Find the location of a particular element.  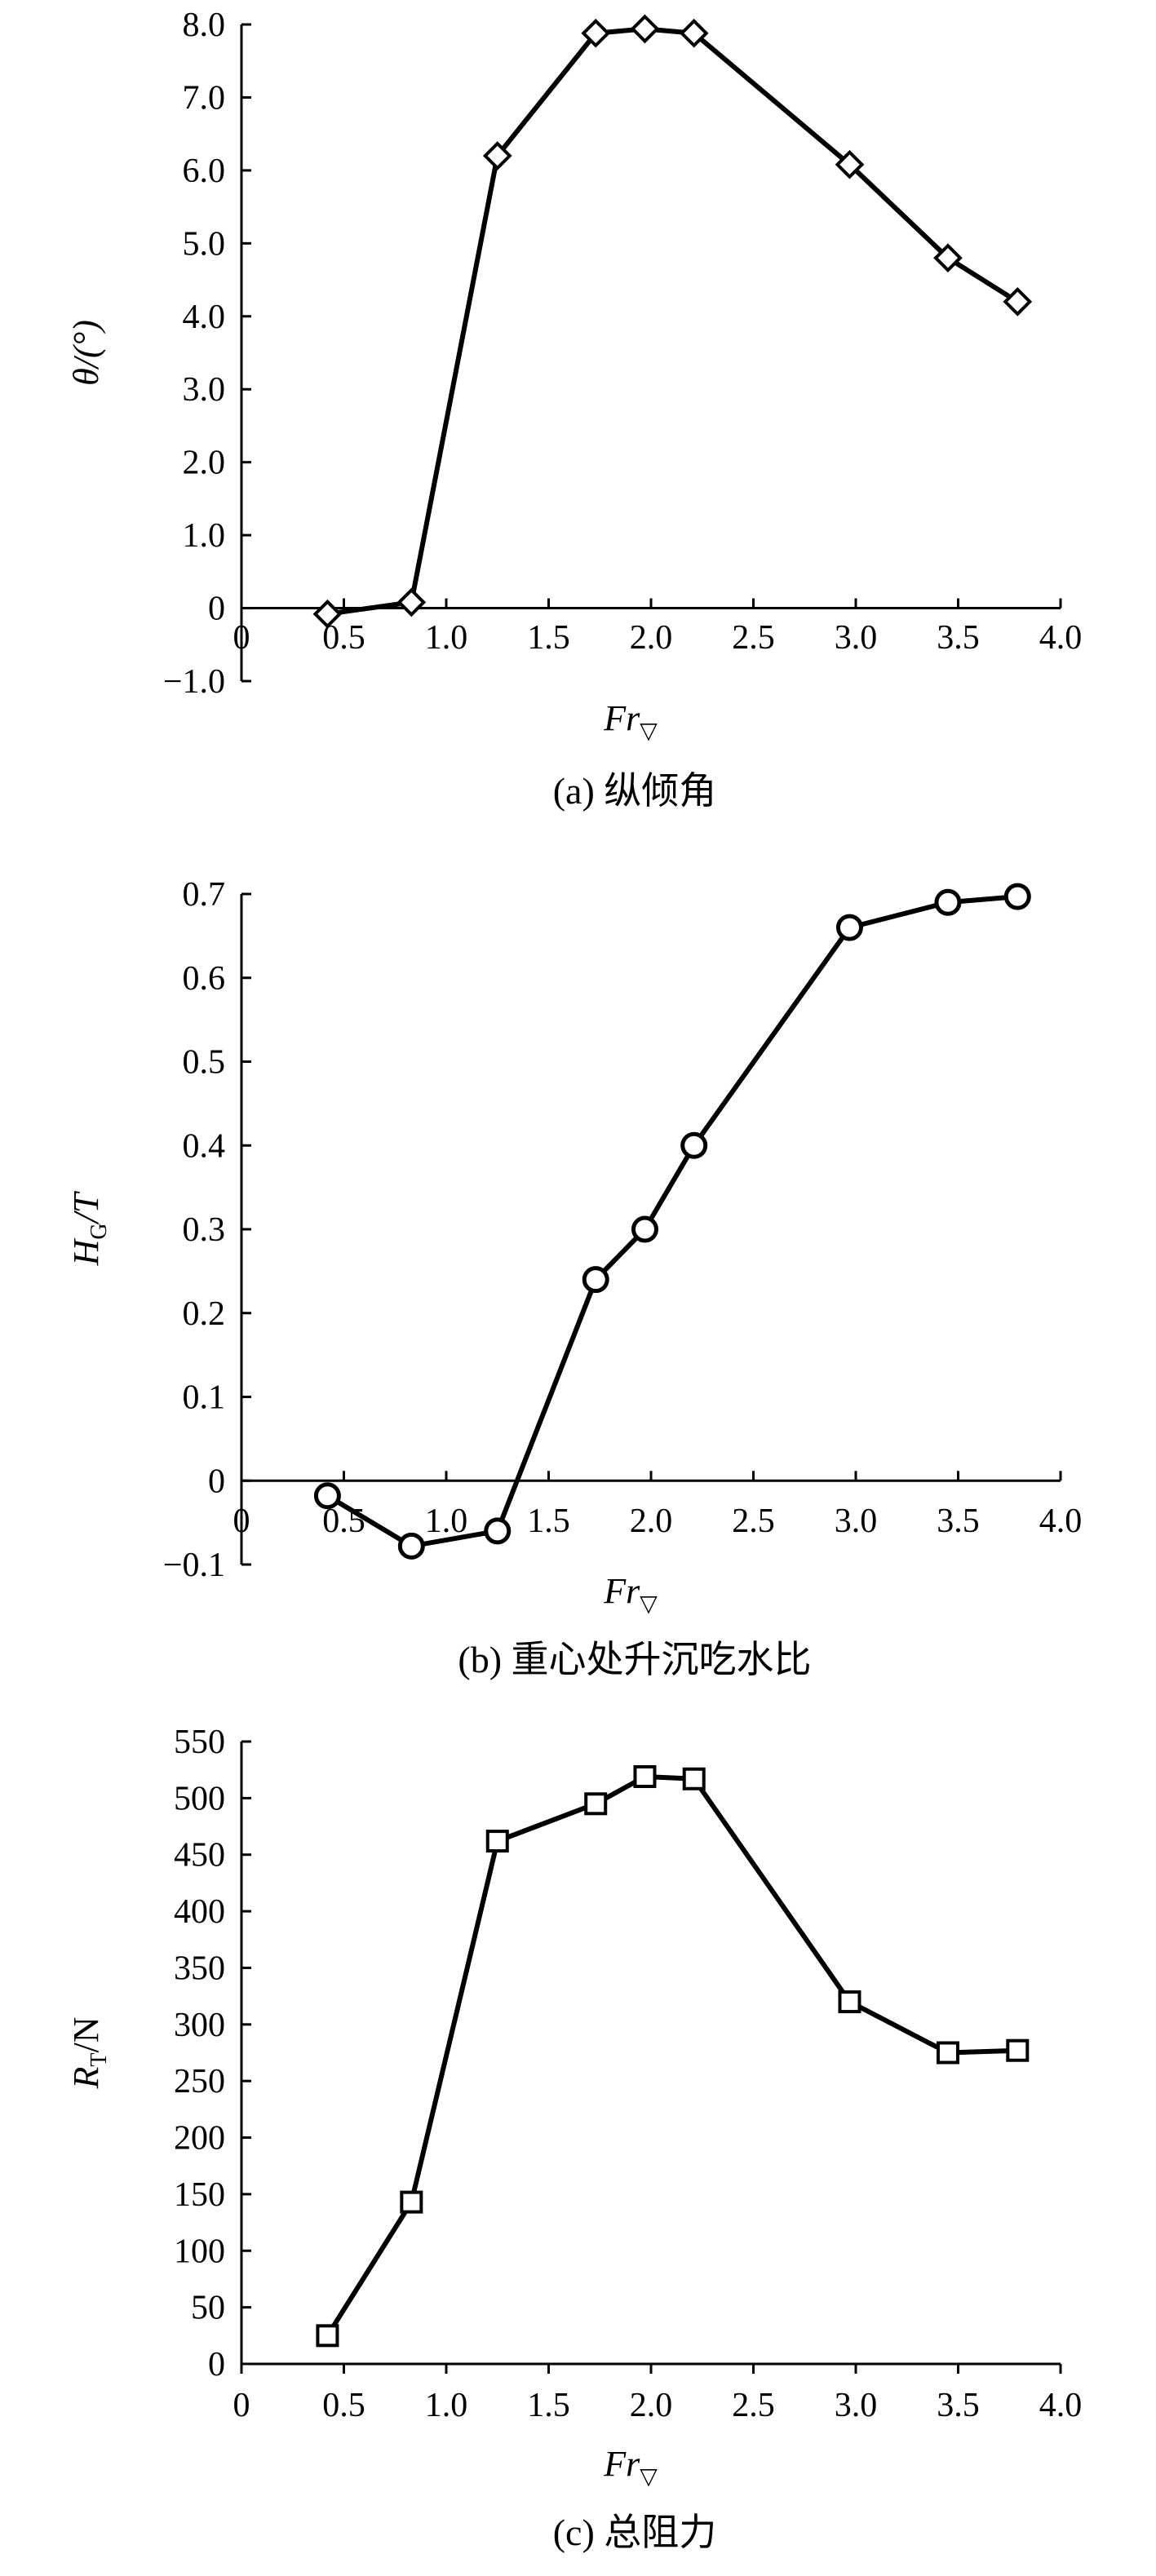

y-axis-title: HG/T is located at coordinates (89, 1228).